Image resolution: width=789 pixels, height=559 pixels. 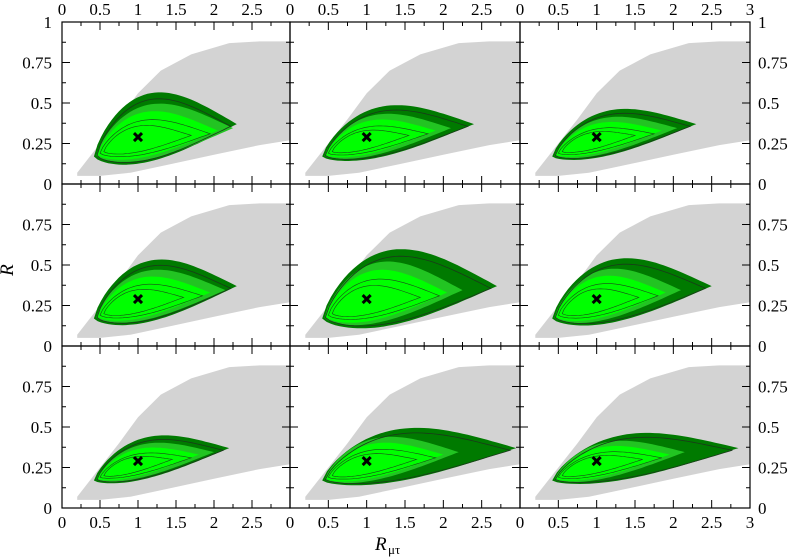 What do you see at coordinates (9, 270) in the screenshot?
I see `y-axis-title: R` at bounding box center [9, 270].